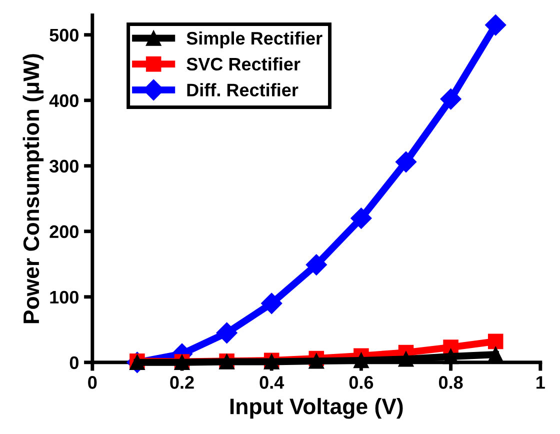  I want to click on x-tick-label: 0, so click(92, 382).